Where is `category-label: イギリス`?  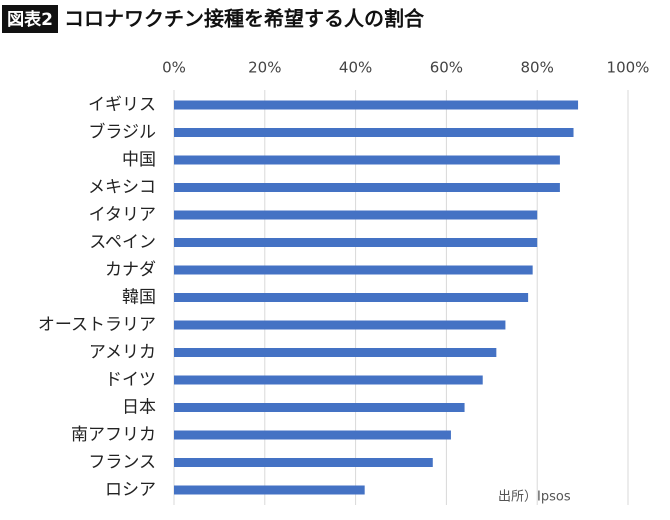 category-label: イギリス is located at coordinates (122, 105).